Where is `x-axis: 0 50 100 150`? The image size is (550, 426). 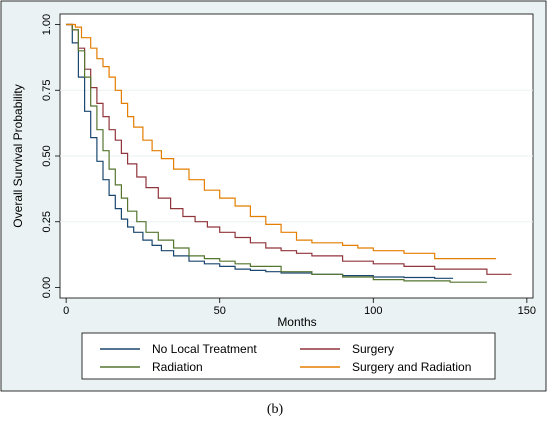
x-axis: 0 50 100 150 is located at coordinates (299, 307).